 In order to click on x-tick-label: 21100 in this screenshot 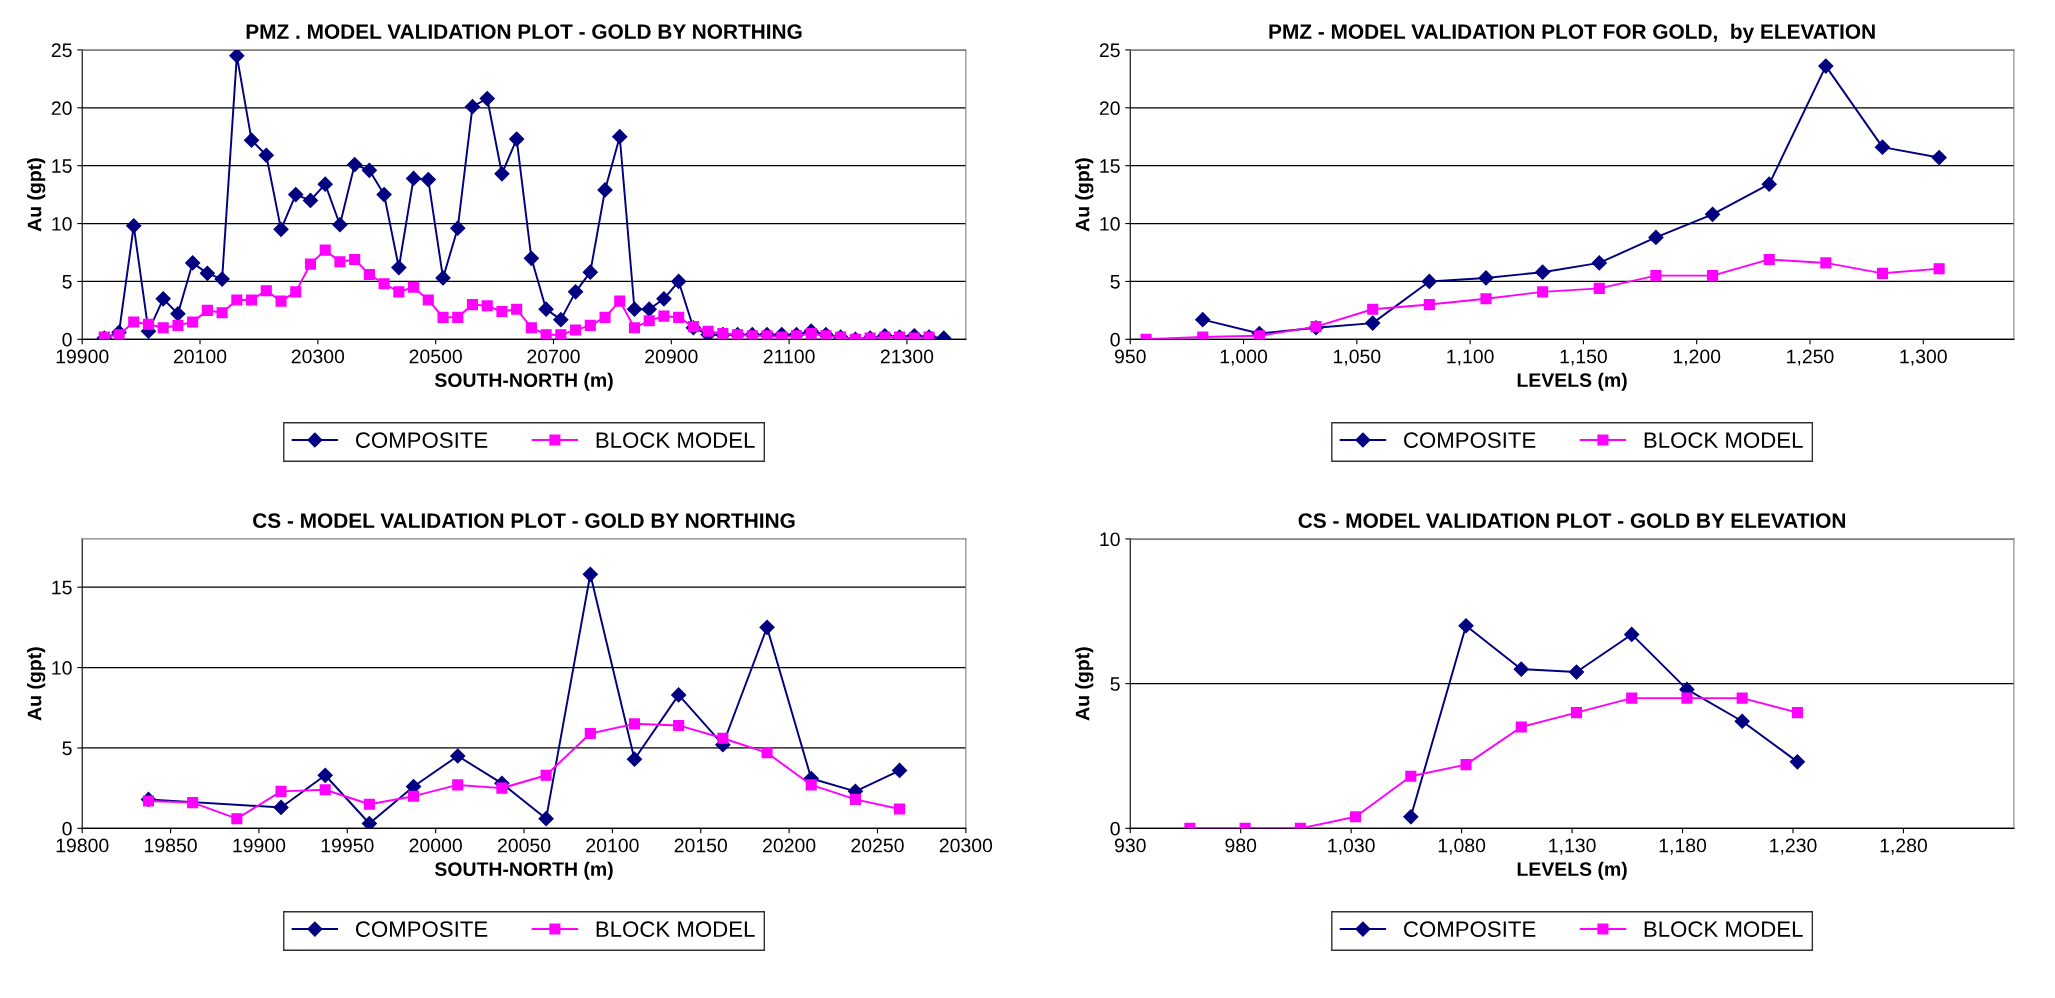, I will do `click(789, 356)`.